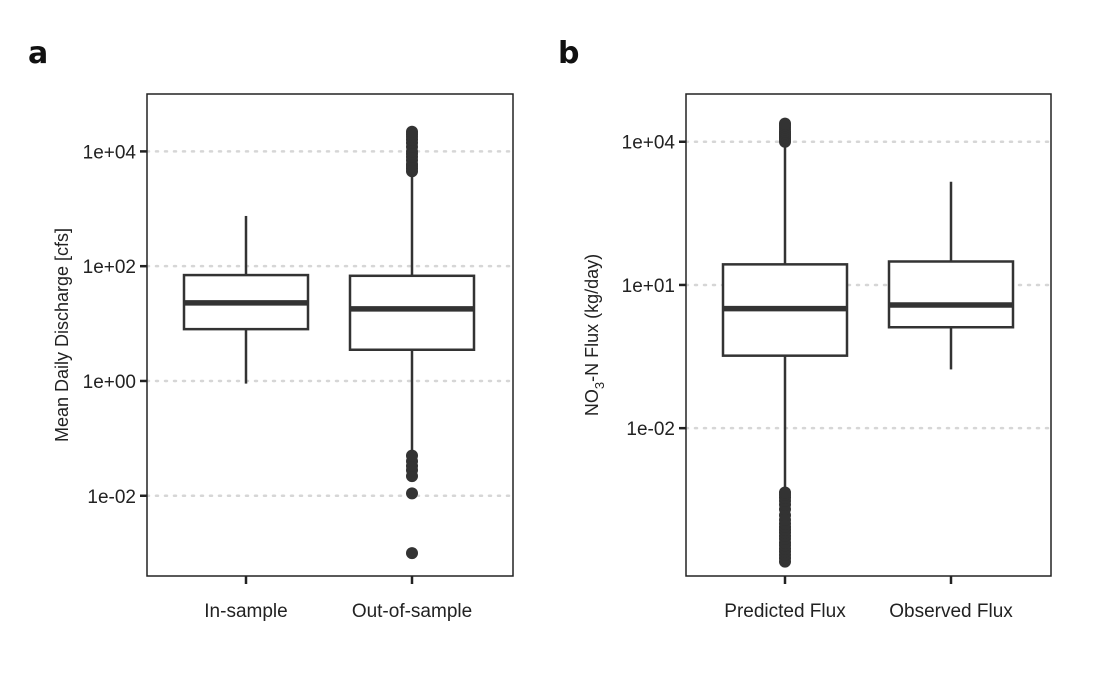  Describe the element at coordinates (245, 611) in the screenshot. I see `x-tick-label: In-sample` at that location.